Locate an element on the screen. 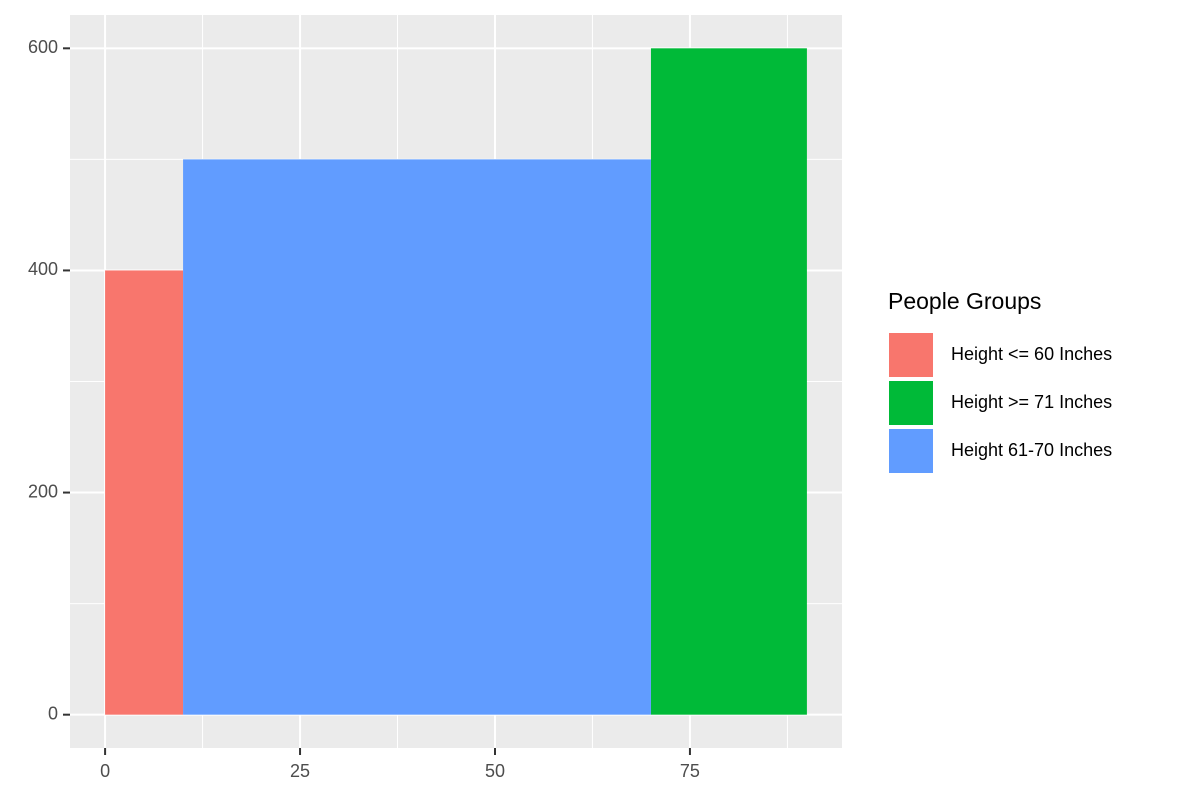 This screenshot has height=800, width=1200. x-tick-label: 50 is located at coordinates (495, 771).